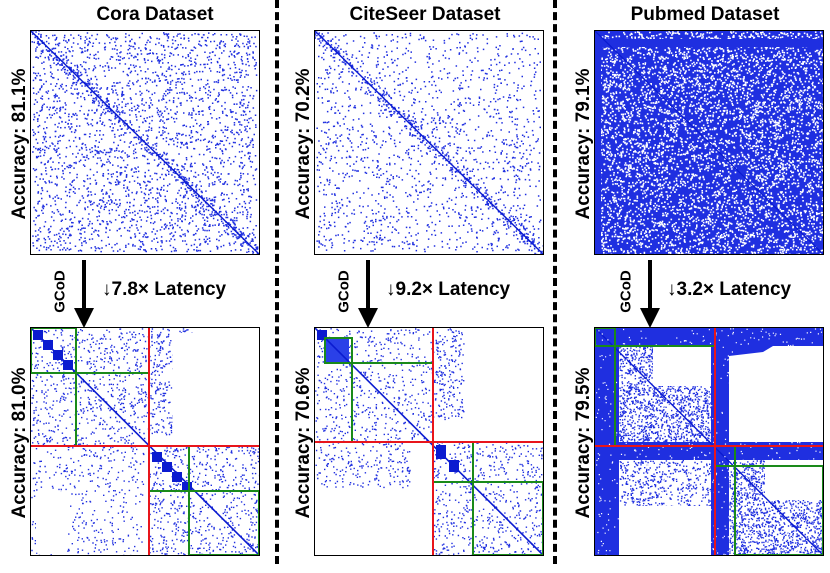 The image size is (830, 573). What do you see at coordinates (145, 441) in the screenshot?
I see `cora-gcod-matrix` at bounding box center [145, 441].